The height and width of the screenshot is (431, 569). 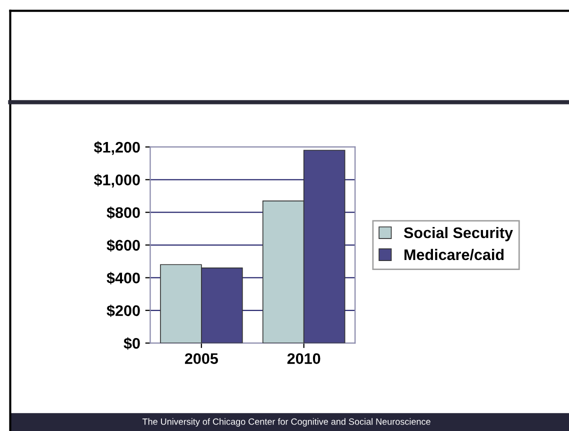 What do you see at coordinates (132, 343) in the screenshot?
I see `y-tick-label: $0` at bounding box center [132, 343].